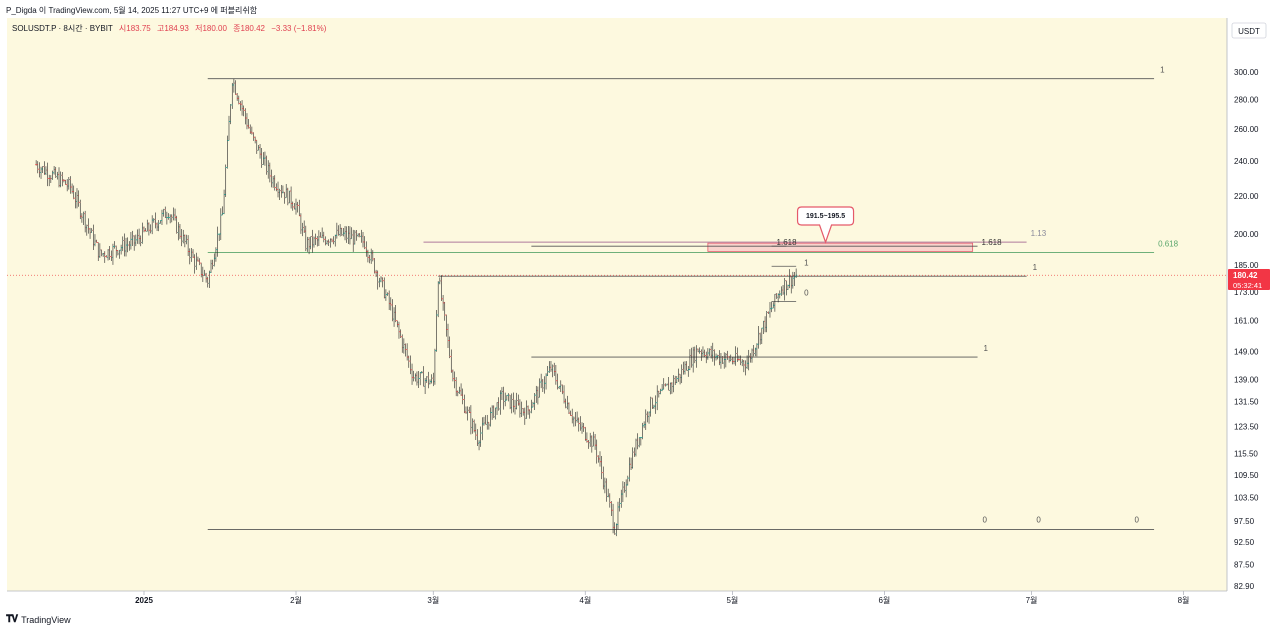  I want to click on price-tick-label: 97.50, so click(1244, 521).